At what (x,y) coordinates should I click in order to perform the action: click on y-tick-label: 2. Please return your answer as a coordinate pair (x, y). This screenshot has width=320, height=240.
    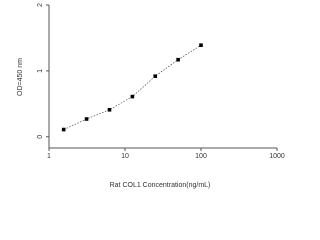
    Looking at the image, I should click on (40, 5).